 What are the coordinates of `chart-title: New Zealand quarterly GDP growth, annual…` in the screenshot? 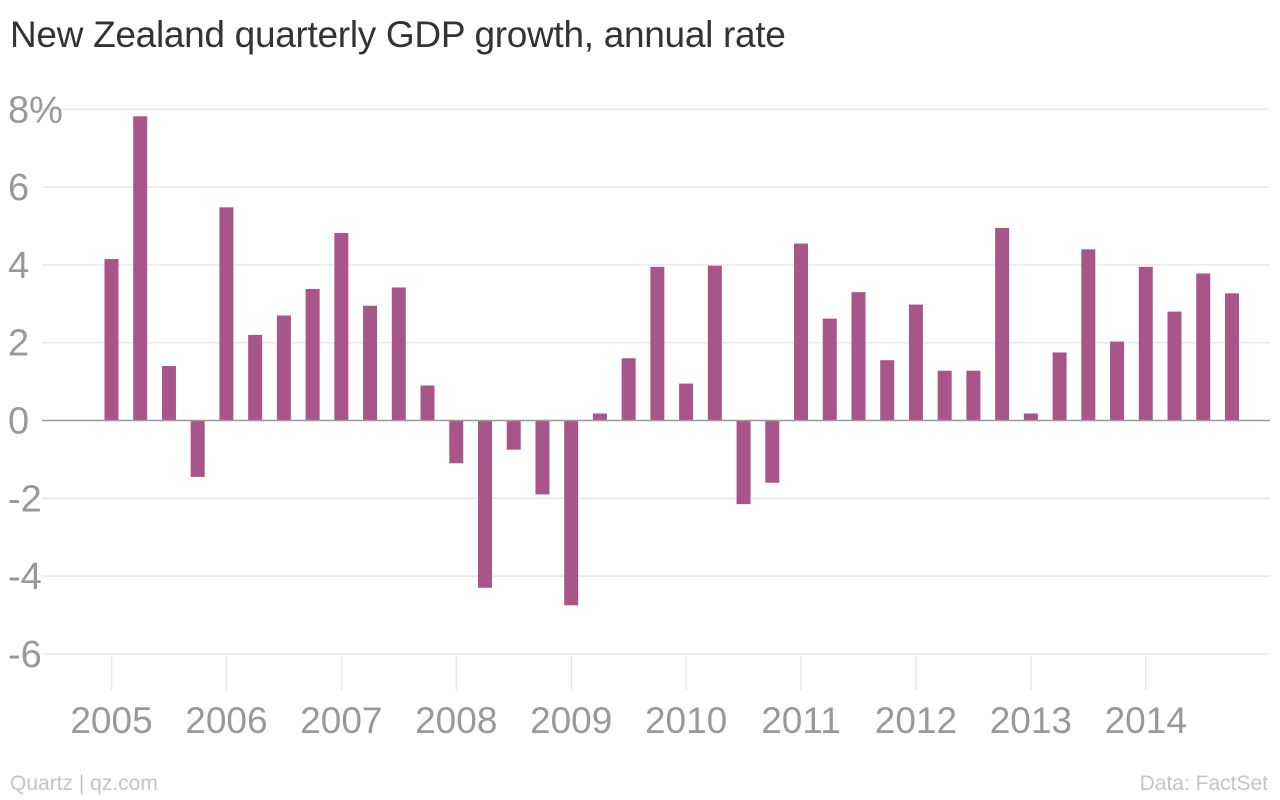 It's located at (398, 34).